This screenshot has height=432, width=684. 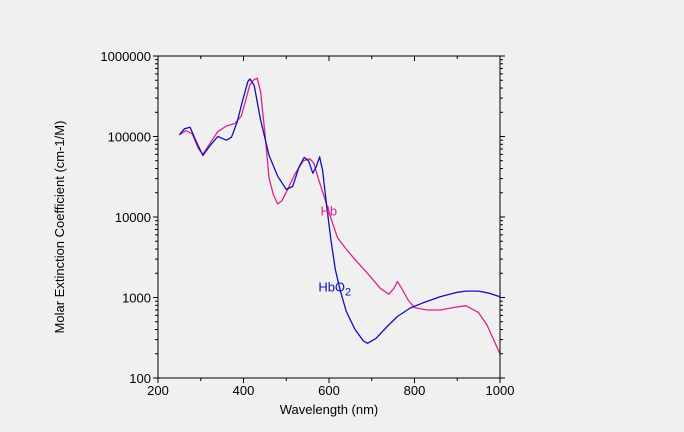 I want to click on y-tick-label: 10000, so click(x=133, y=217).